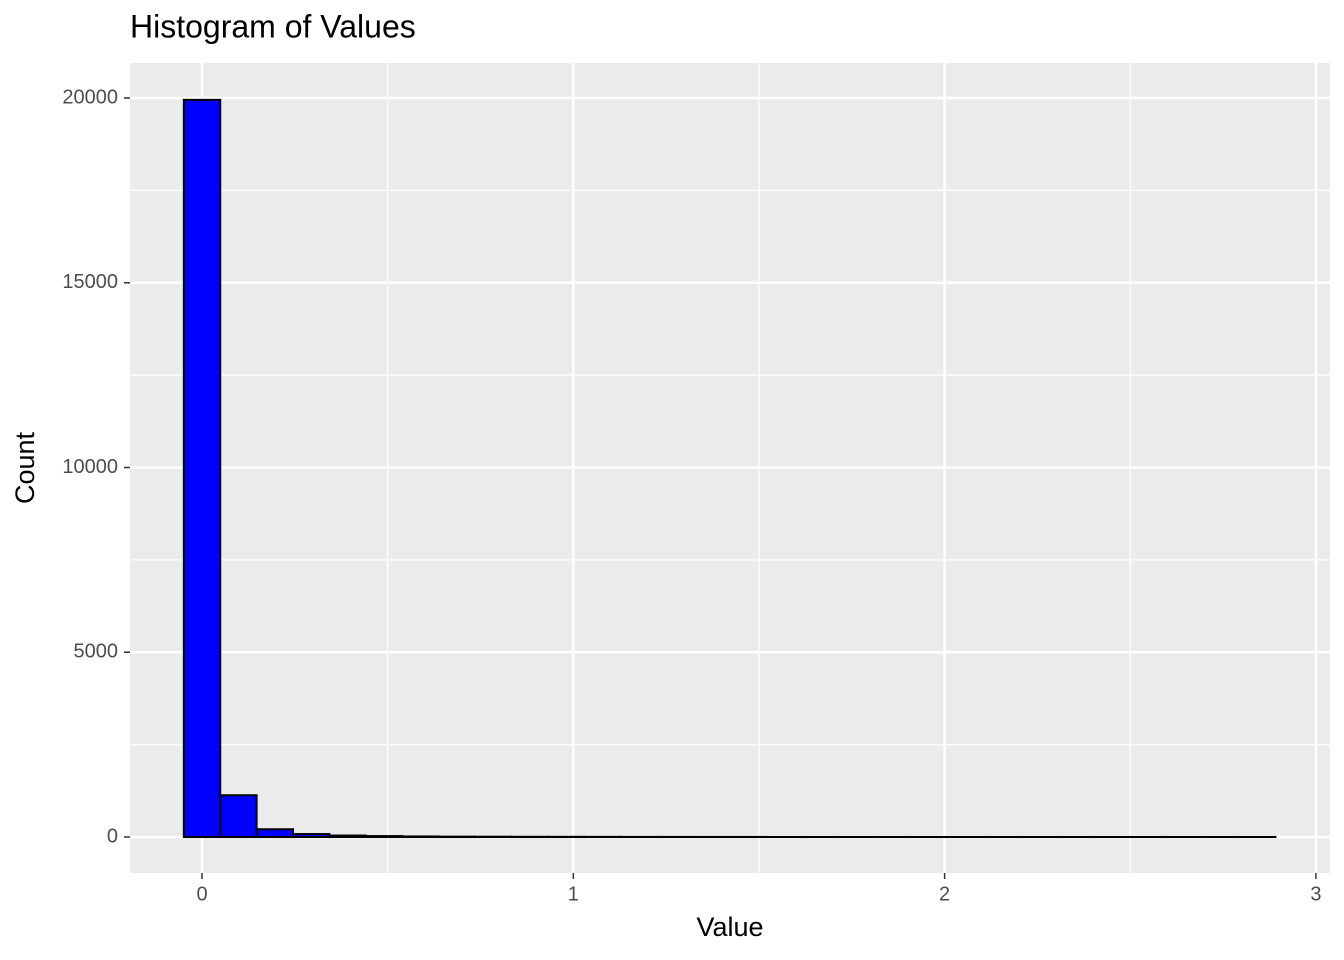  I want to click on y-tick-label: 10000, so click(90, 467).